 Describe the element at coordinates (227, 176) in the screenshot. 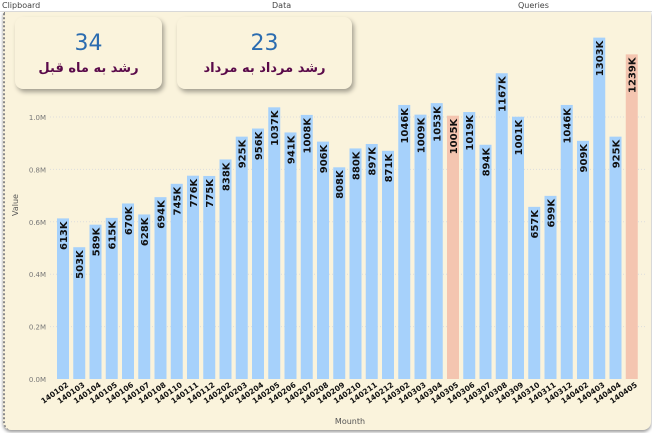

I see `data-label: 838K` at that location.